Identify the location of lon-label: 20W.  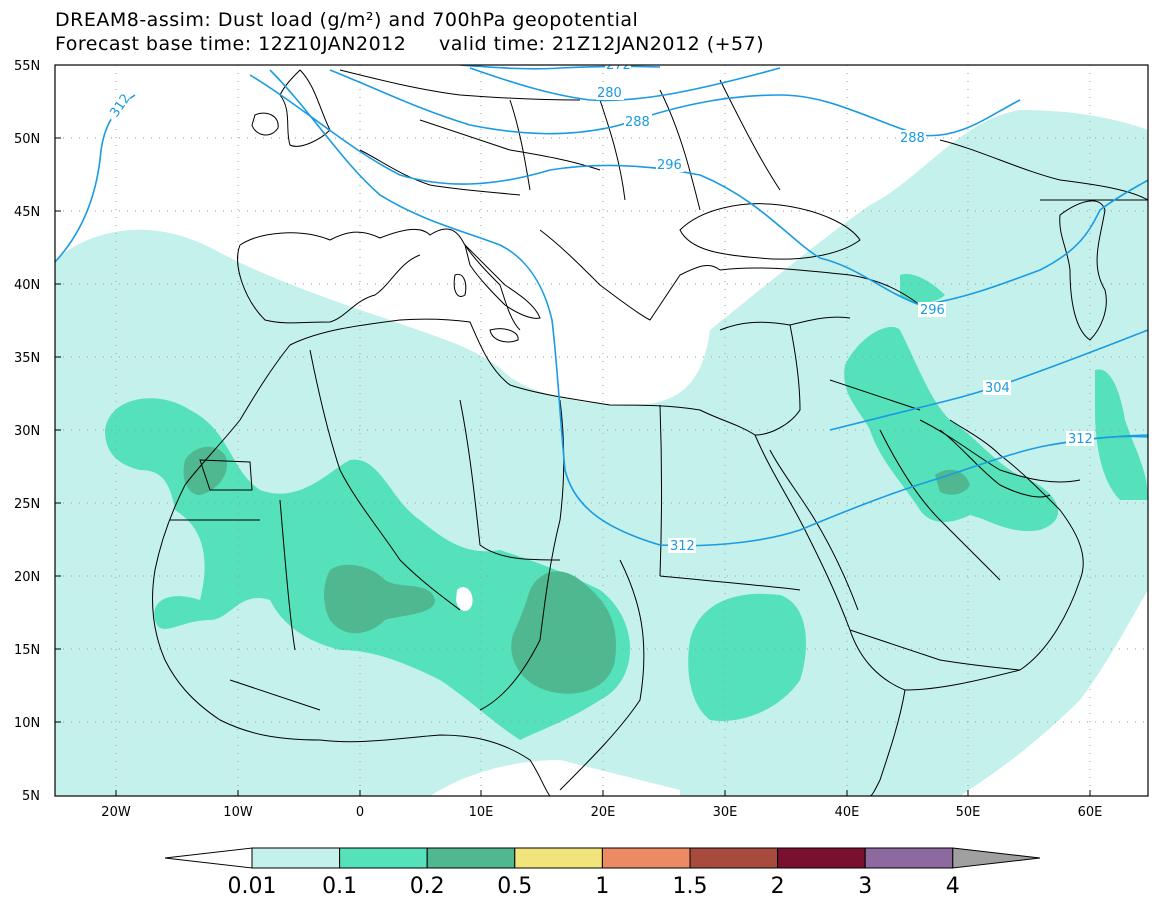
(116, 812).